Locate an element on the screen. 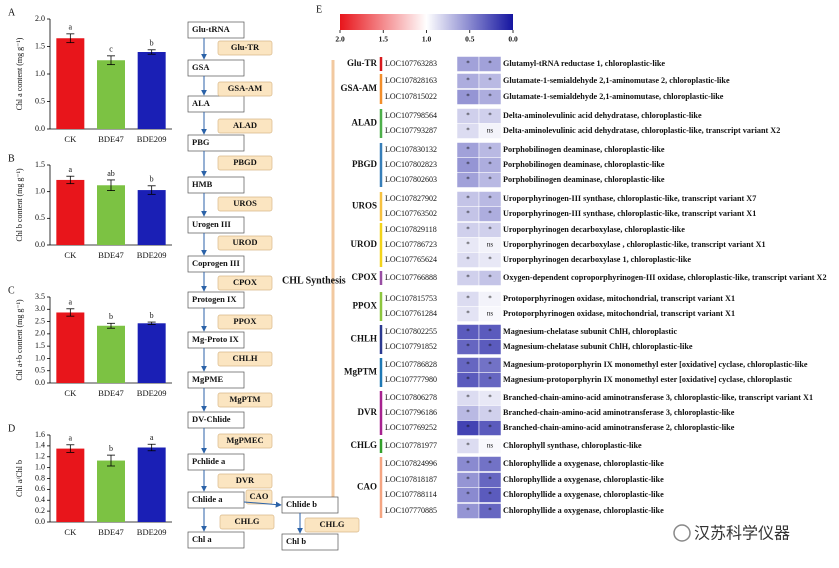  metabolite-label: Coprogen III is located at coordinates (216, 263).